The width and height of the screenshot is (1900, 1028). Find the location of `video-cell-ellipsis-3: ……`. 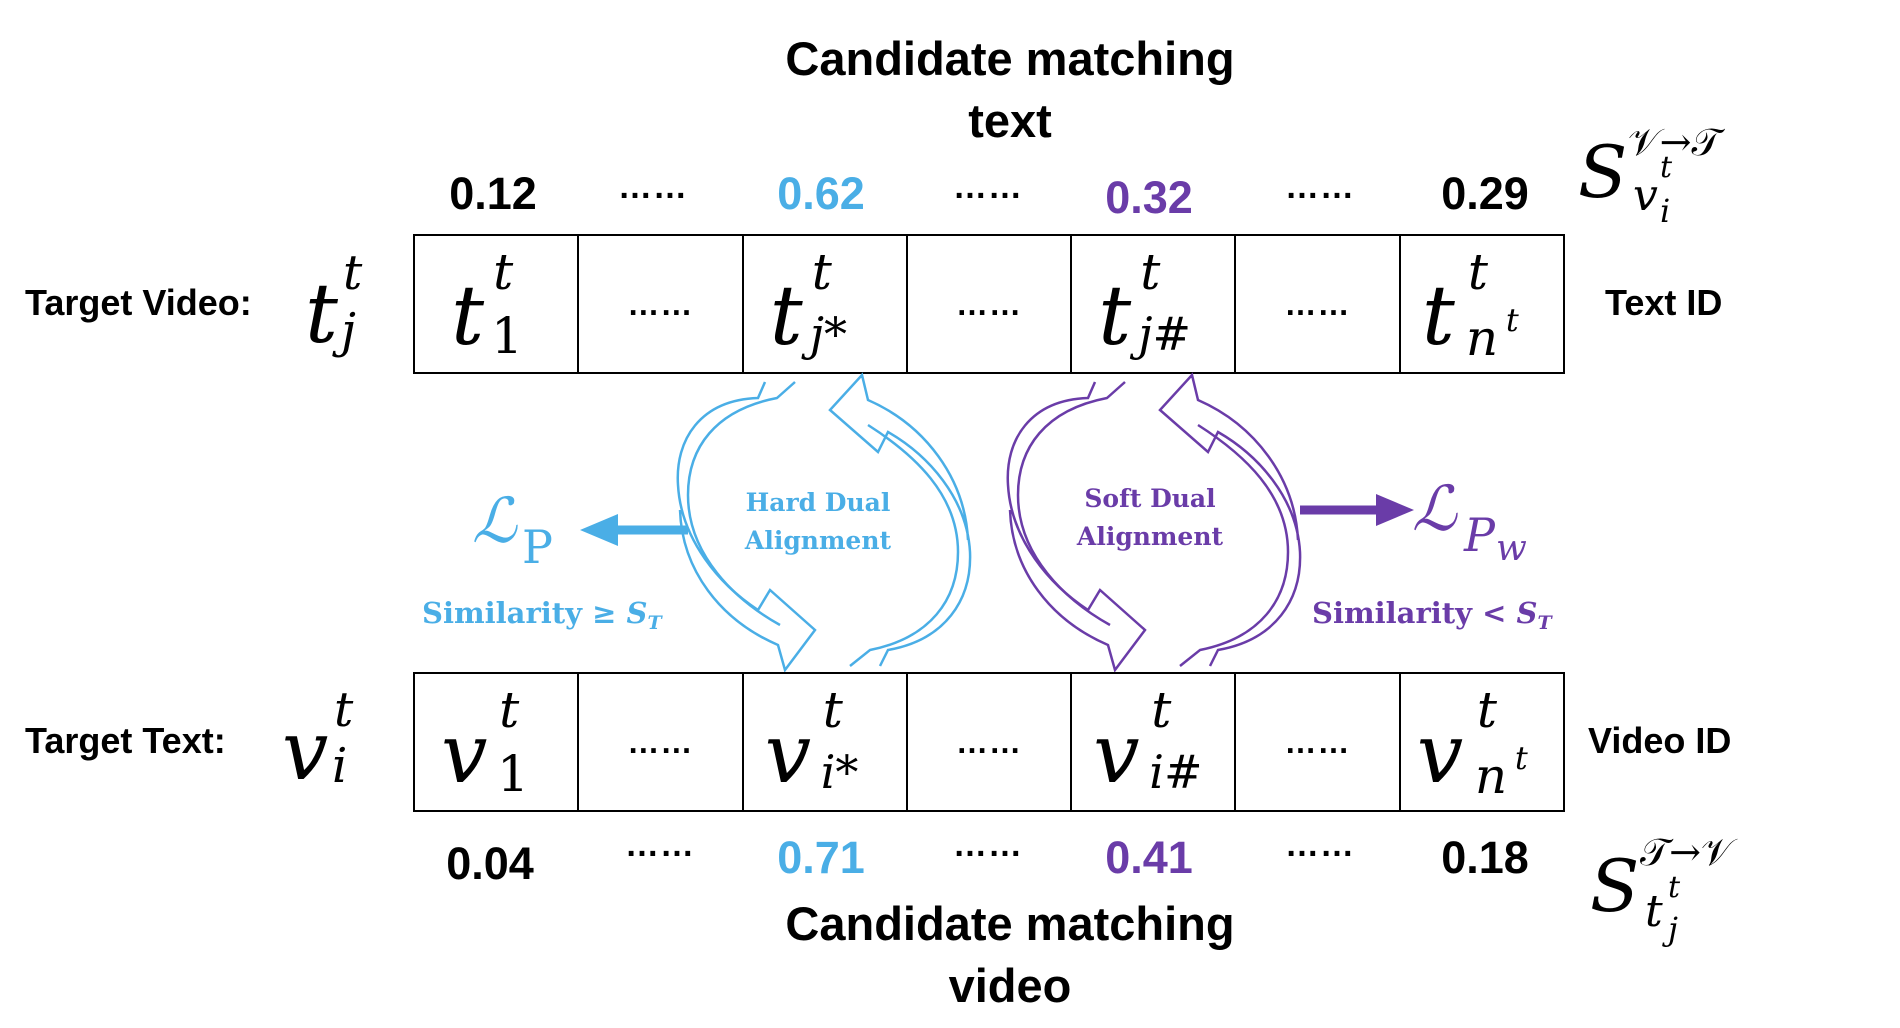

video-cell-ellipsis-3: …… is located at coordinates (1318, 742).